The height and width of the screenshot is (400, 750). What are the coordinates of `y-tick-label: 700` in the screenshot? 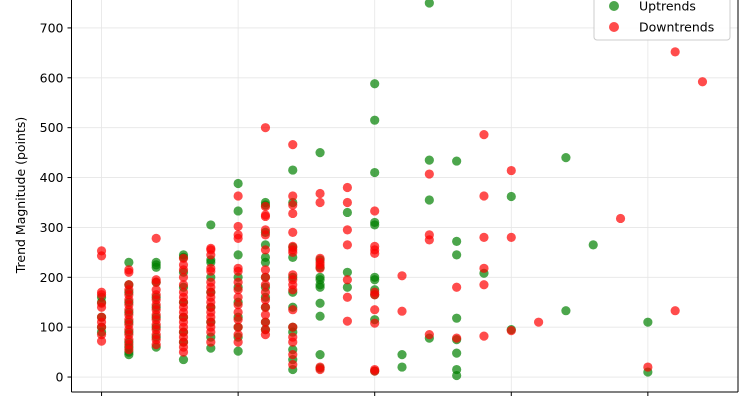 It's located at (52, 27).